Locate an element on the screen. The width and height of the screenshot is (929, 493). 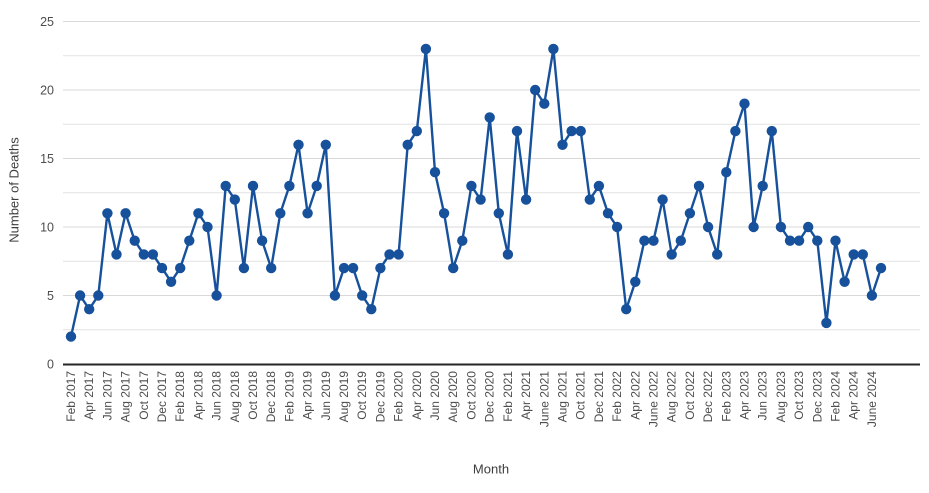
x-tick-label: Aug 2017 is located at coordinates (126, 397).